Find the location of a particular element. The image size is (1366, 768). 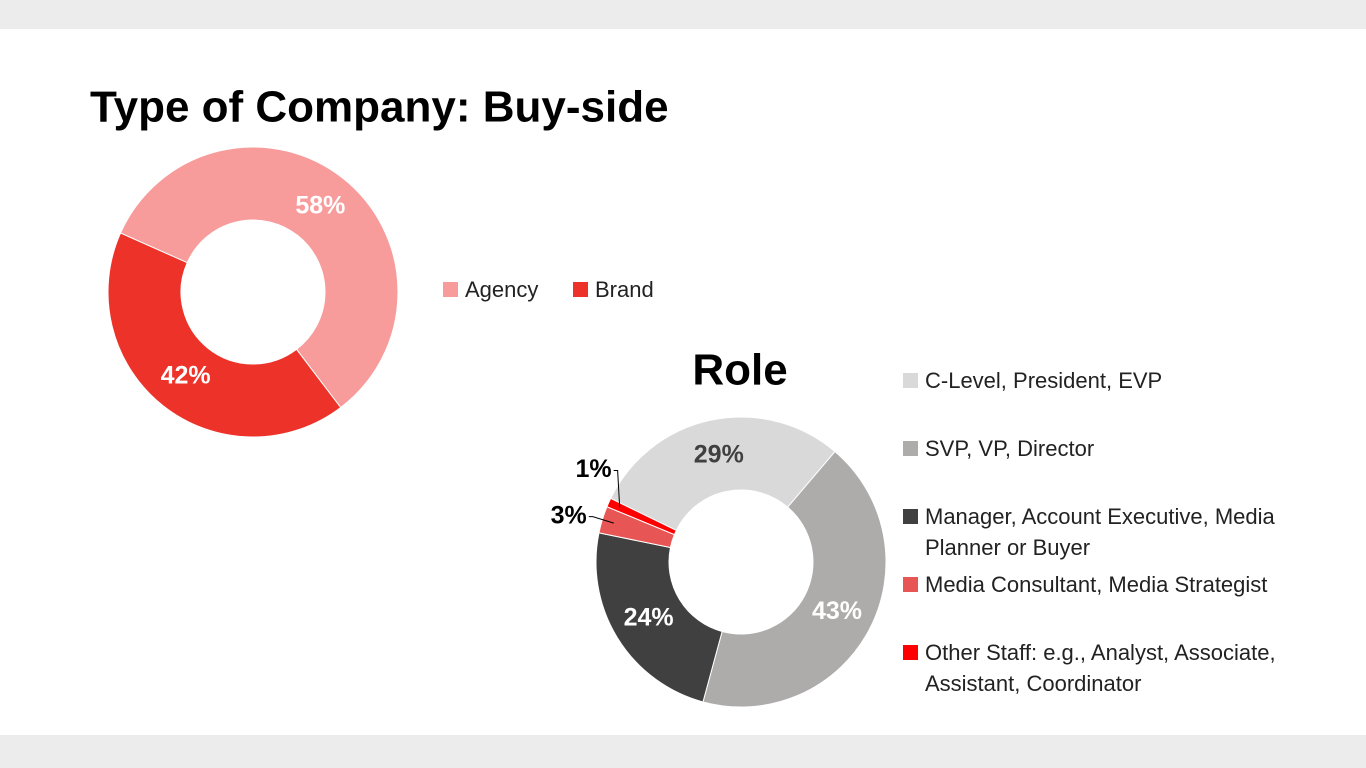

chart-title: Role is located at coordinates (739, 370).